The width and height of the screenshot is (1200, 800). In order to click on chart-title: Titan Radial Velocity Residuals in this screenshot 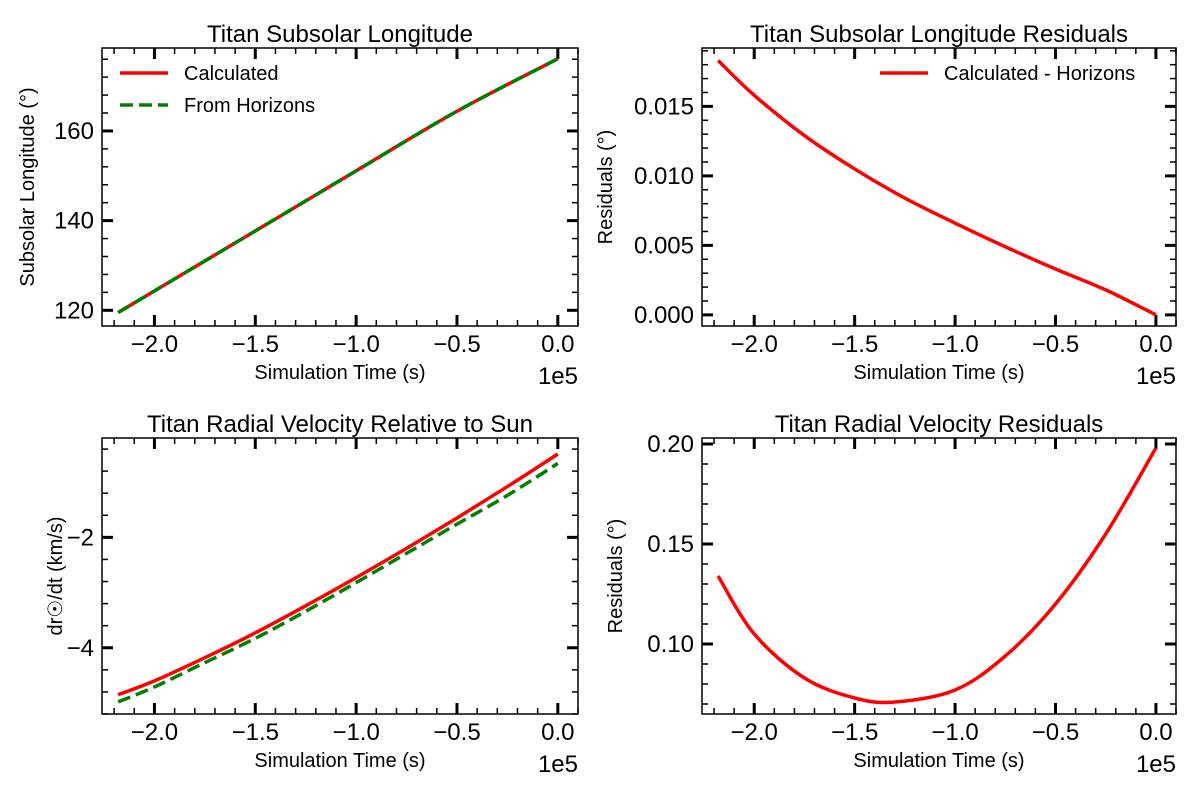, I will do `click(939, 424)`.